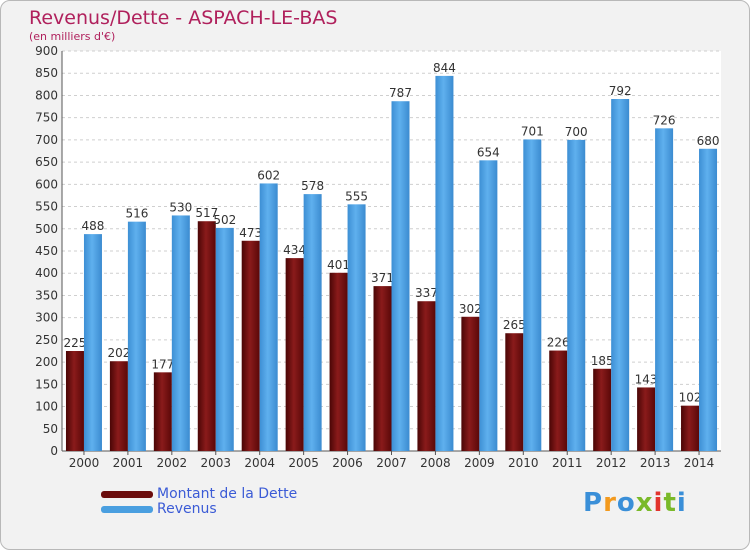 This screenshot has height=550, width=750. Describe the element at coordinates (162, 364) in the screenshot. I see `data-label-dette: 177` at that location.